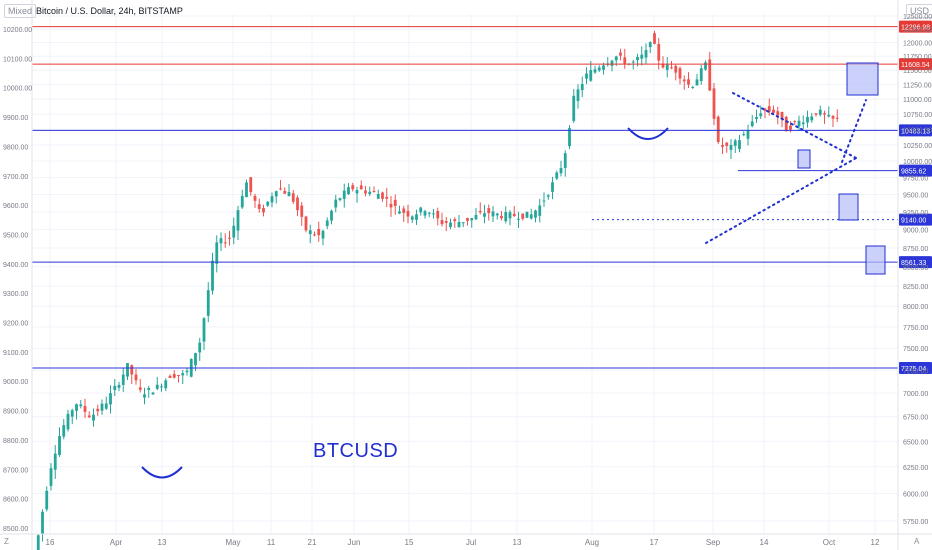 Image resolution: width=932 pixels, height=550 pixels. What do you see at coordinates (917, 541) in the screenshot?
I see `auto-scale-button: A` at bounding box center [917, 541].